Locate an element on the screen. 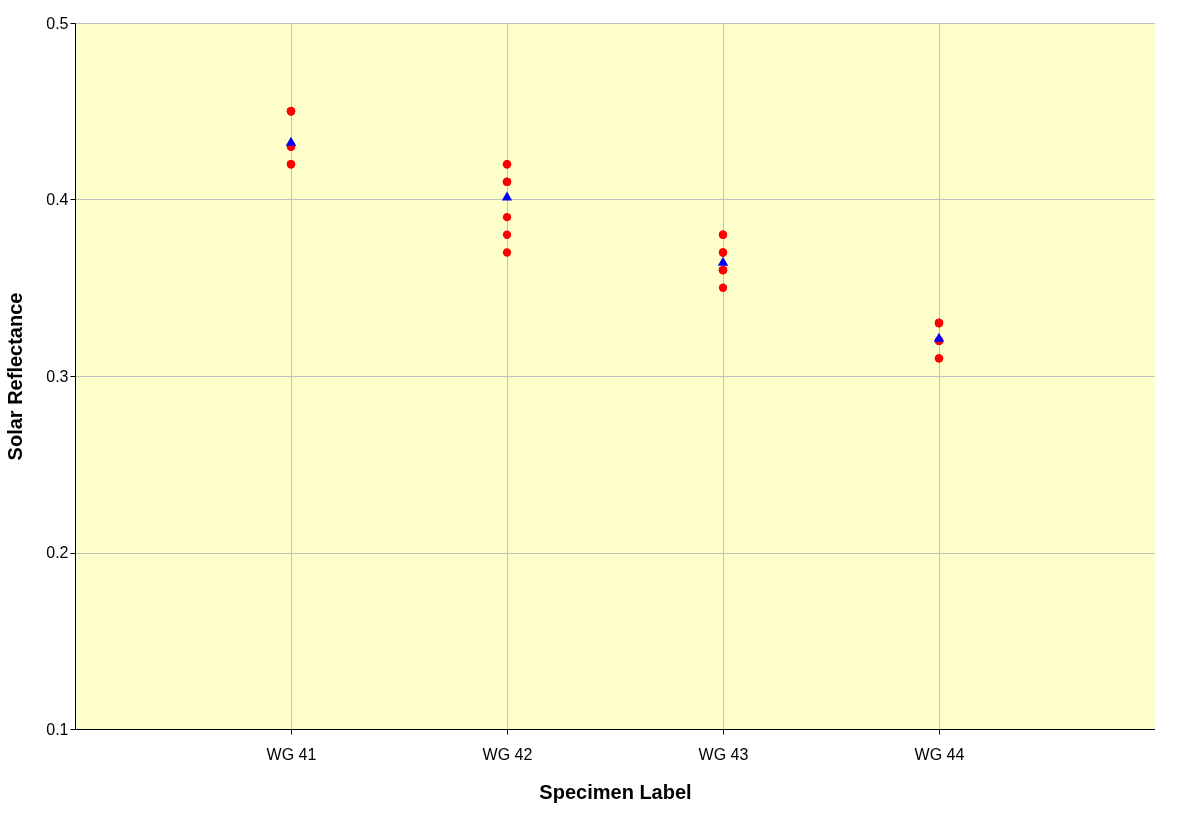 Image resolution: width=1191 pixels, height=816 pixels. y-tick-label: 0.4 is located at coordinates (57, 199).